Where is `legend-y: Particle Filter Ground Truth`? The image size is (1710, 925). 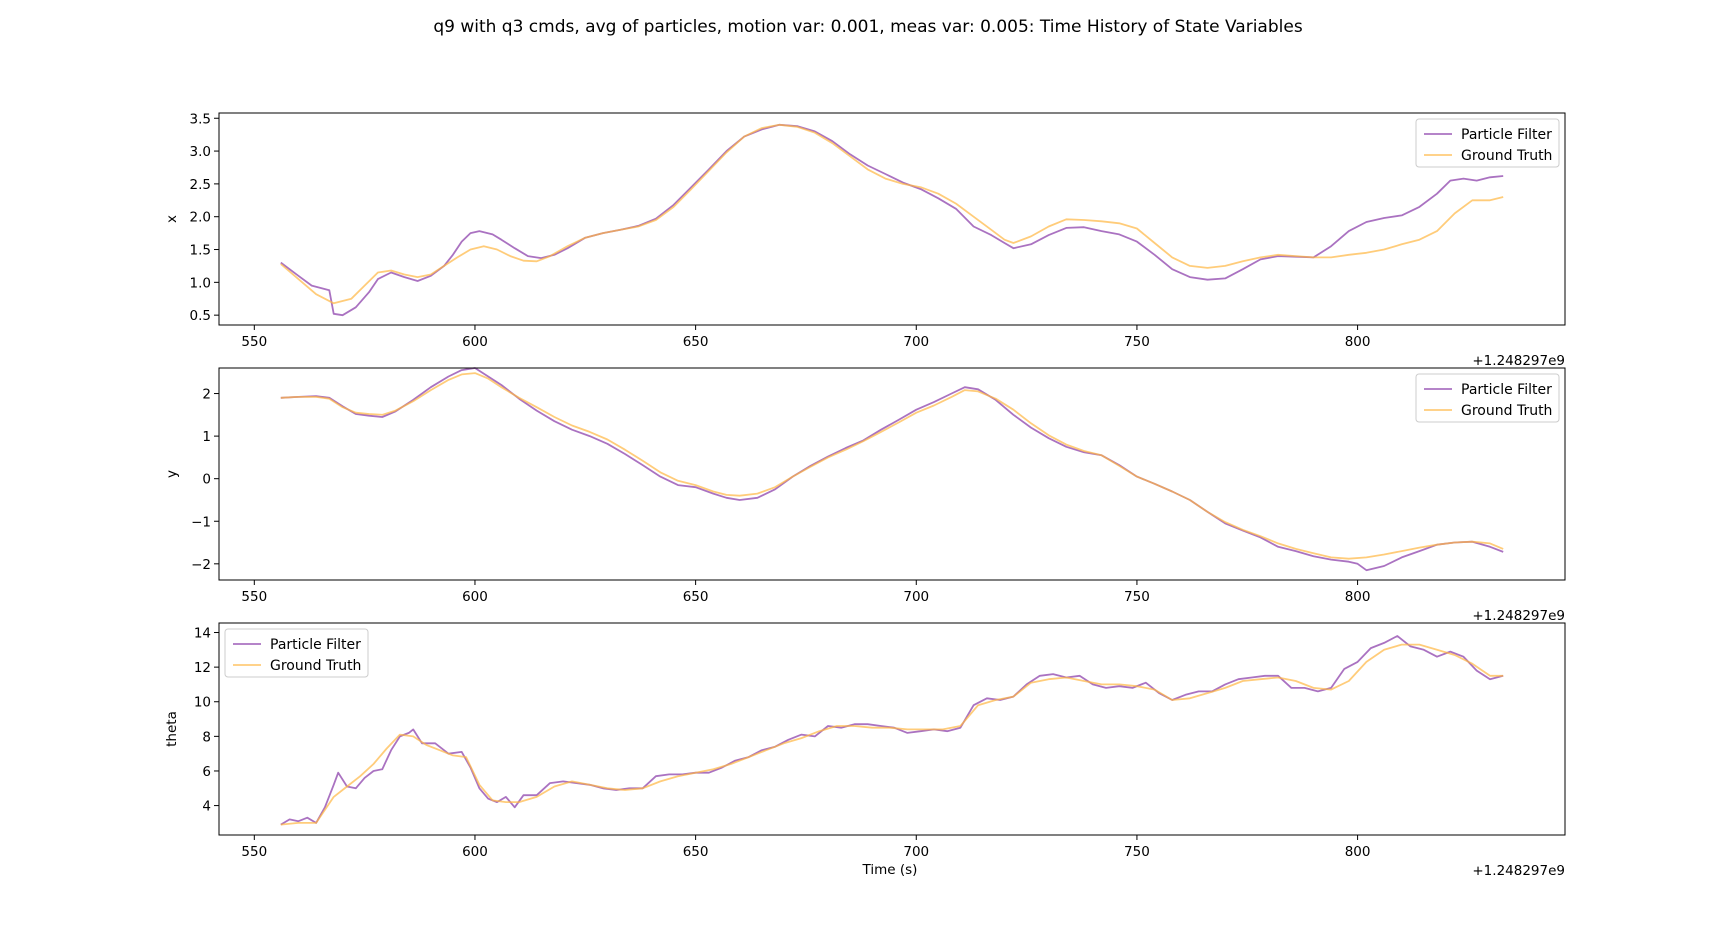 legend-y: Particle Filter Ground Truth is located at coordinates (1487, 398).